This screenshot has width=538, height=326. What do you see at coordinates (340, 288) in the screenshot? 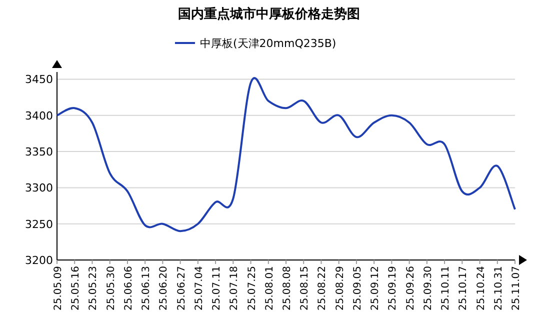
I see `x-tick-label: 25.08.29` at bounding box center [340, 288].